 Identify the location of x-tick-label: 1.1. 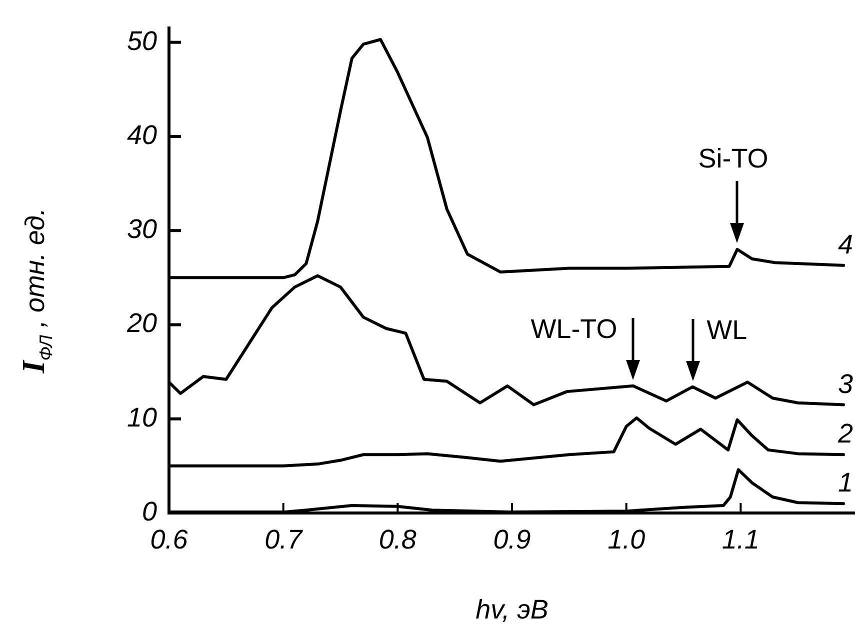
(741, 539).